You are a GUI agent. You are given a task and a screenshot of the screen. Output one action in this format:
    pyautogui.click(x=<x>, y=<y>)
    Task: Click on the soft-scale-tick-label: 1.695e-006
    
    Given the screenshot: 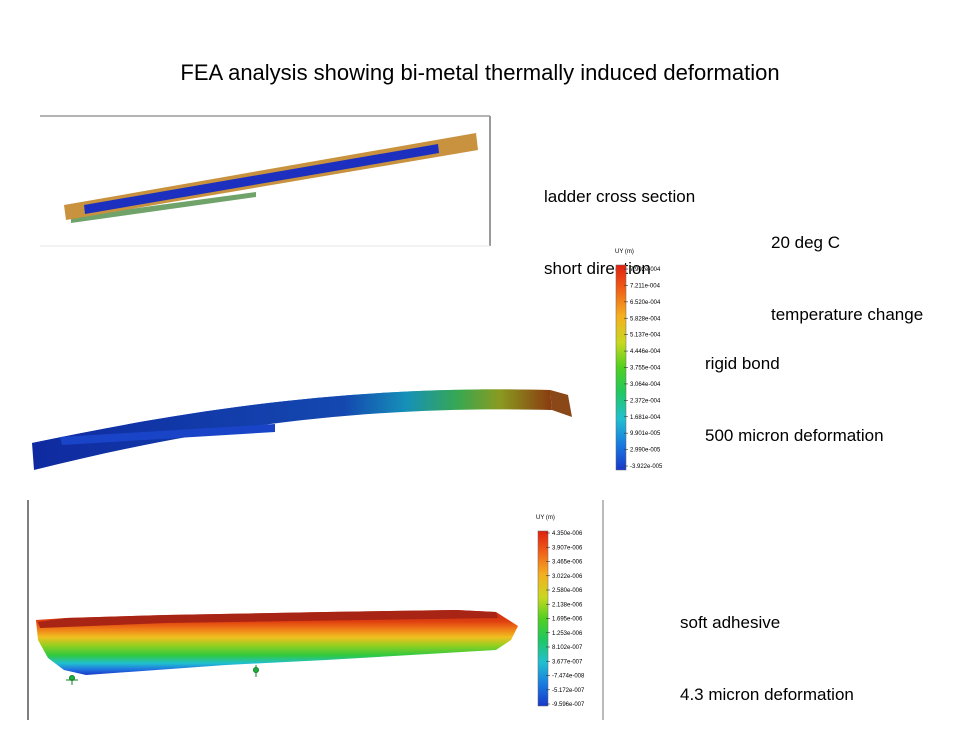 What is the action you would take?
    pyautogui.click(x=567, y=620)
    